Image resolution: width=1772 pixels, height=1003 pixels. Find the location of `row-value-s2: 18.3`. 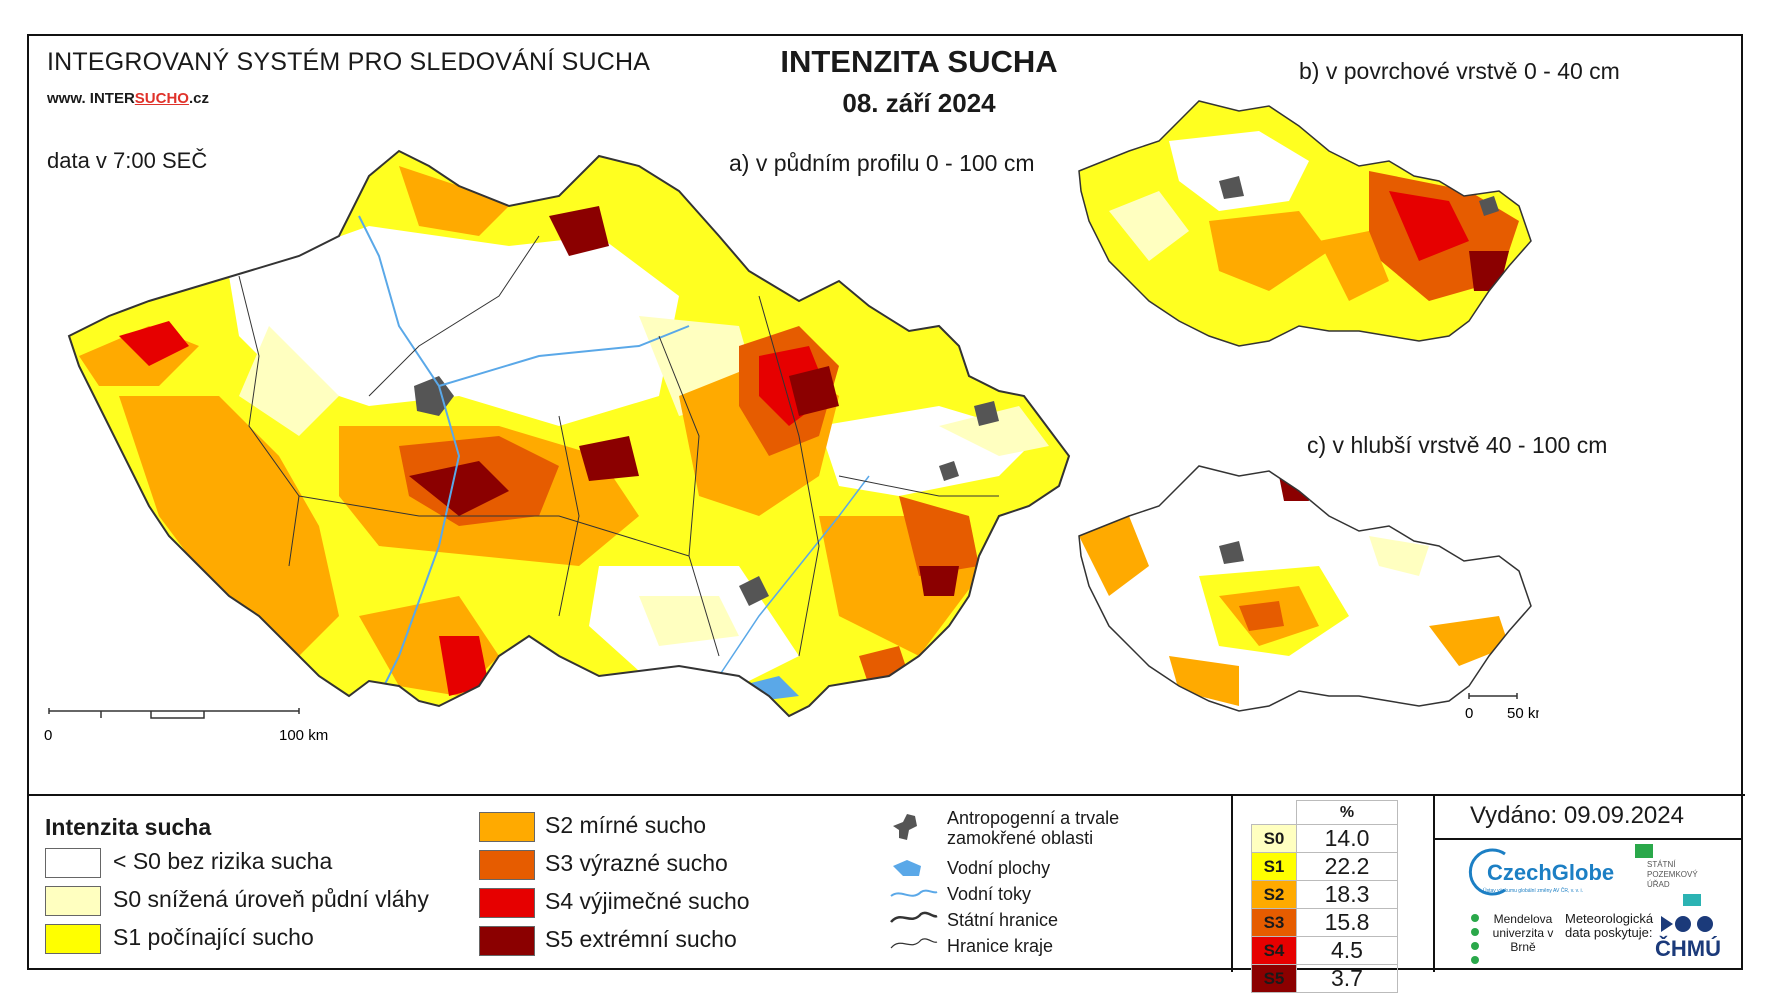

row-value-s2: 18.3 is located at coordinates (1347, 894).